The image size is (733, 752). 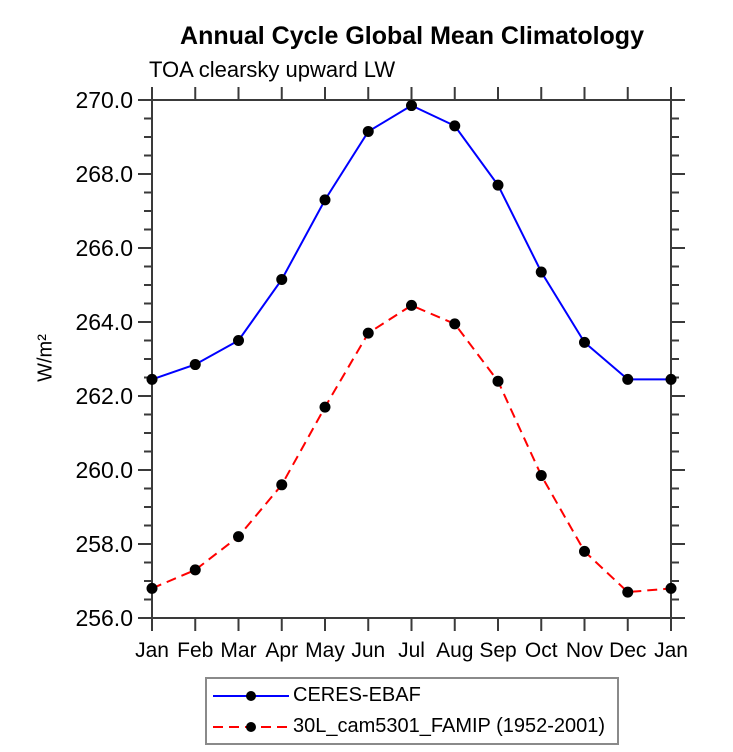 What do you see at coordinates (412, 36) in the screenshot?
I see `chart-title: Annual Cycle Global Mean Climatology` at bounding box center [412, 36].